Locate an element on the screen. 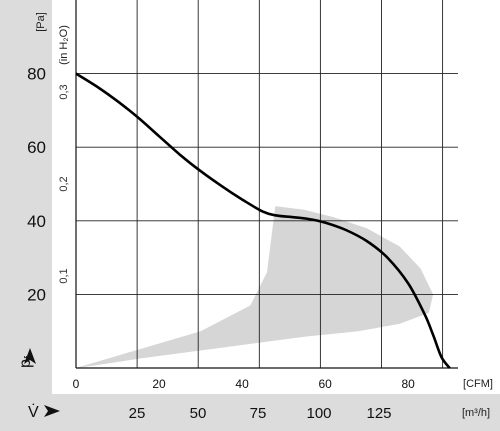 This screenshot has width=500, height=431. bottom-axis-band is located at coordinates (250, 412).